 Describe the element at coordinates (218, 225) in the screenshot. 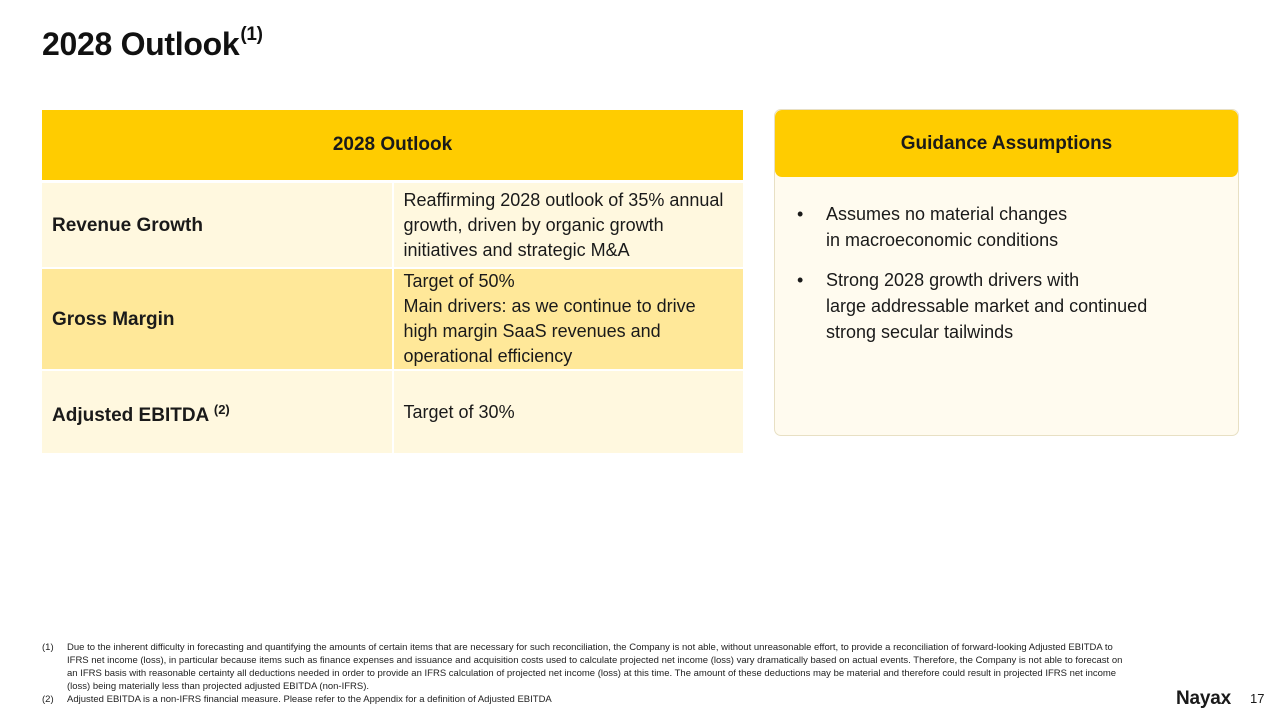

I see `outlook-row-label: Revenue Growth` at that location.